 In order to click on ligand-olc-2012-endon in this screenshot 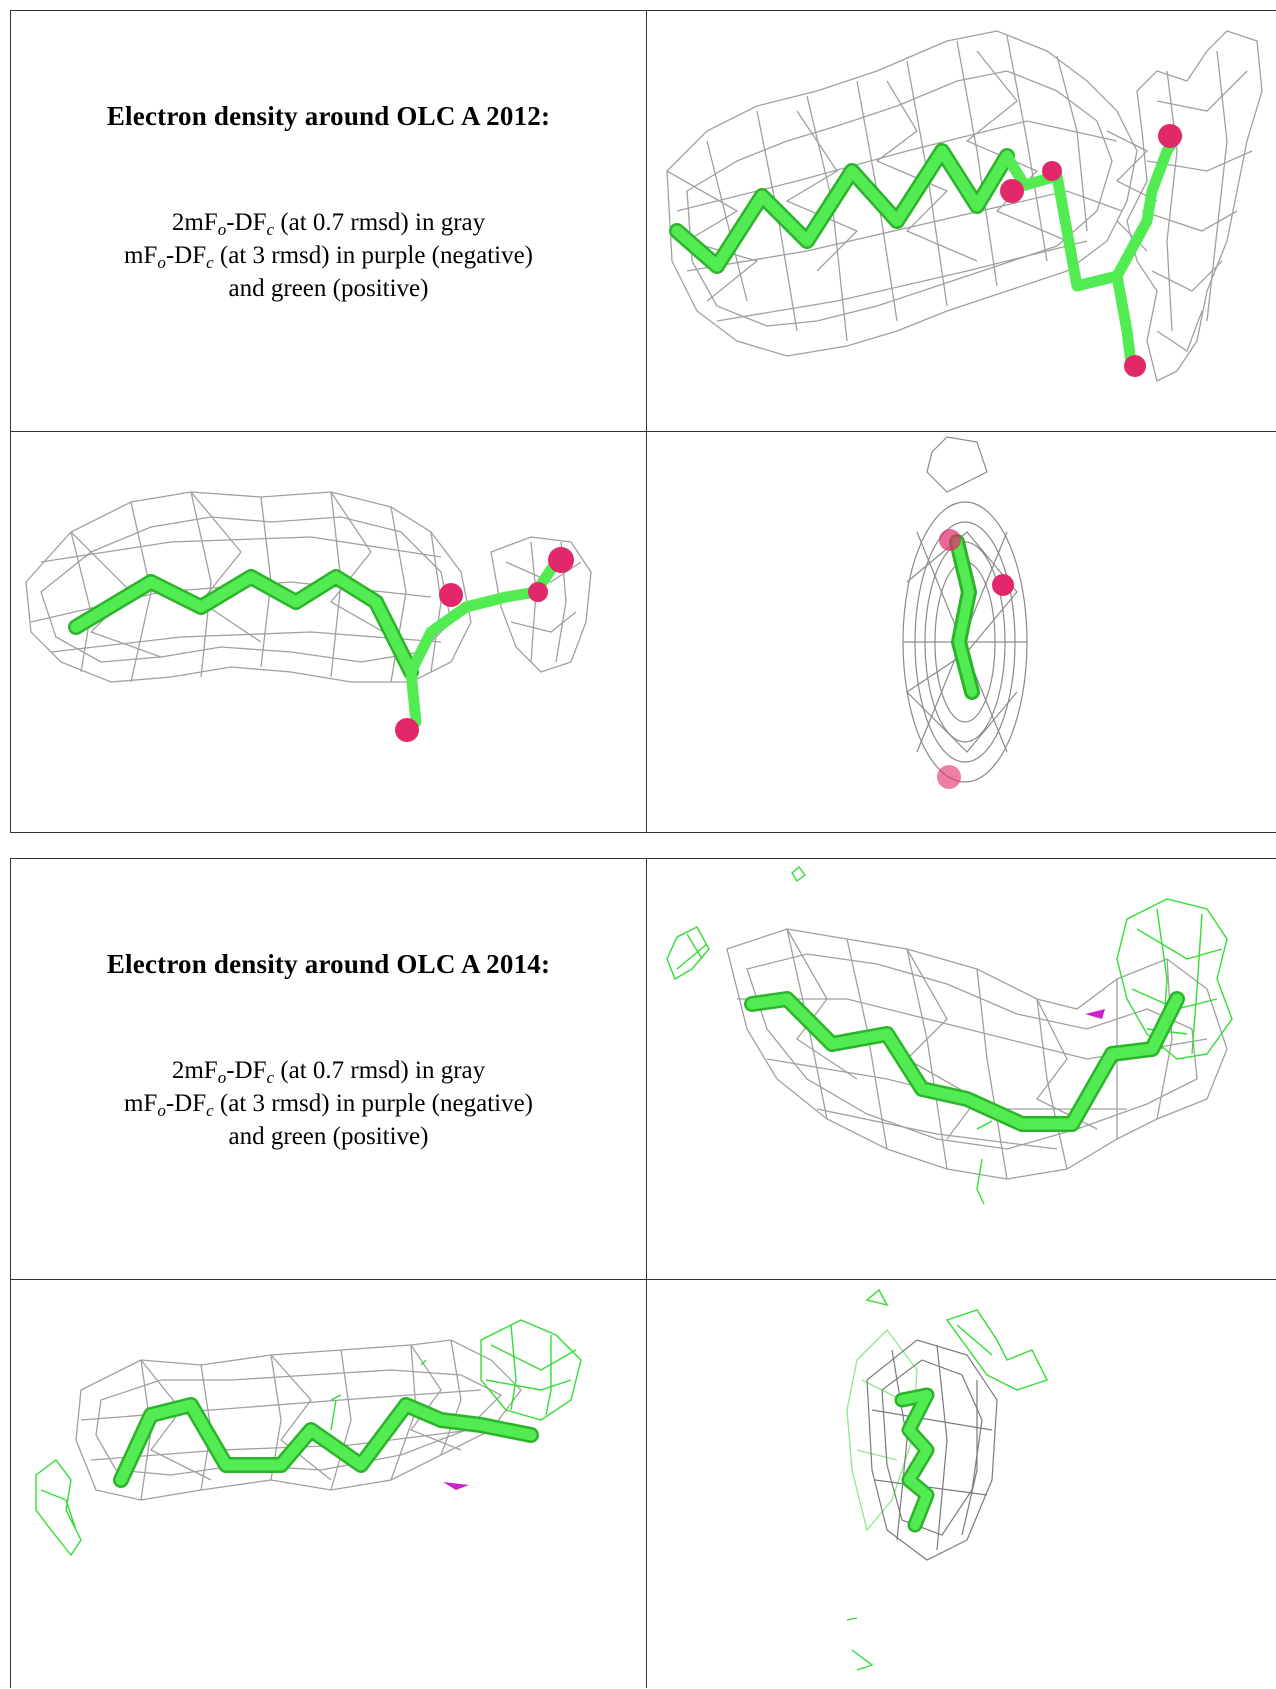, I will do `click(964, 617)`.